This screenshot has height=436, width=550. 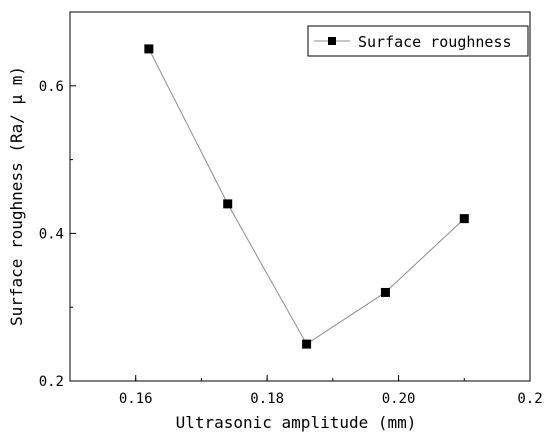 I want to click on x-axis-title: Ultrasonic amplitude (mm), so click(x=296, y=422).